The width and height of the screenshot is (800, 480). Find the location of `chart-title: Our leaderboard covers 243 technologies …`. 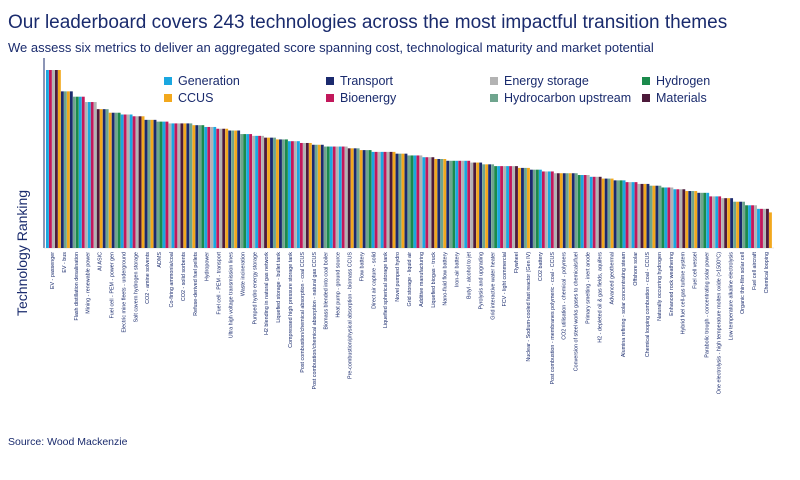

chart-title: Our leaderboard covers 243 technologies … is located at coordinates (368, 22).